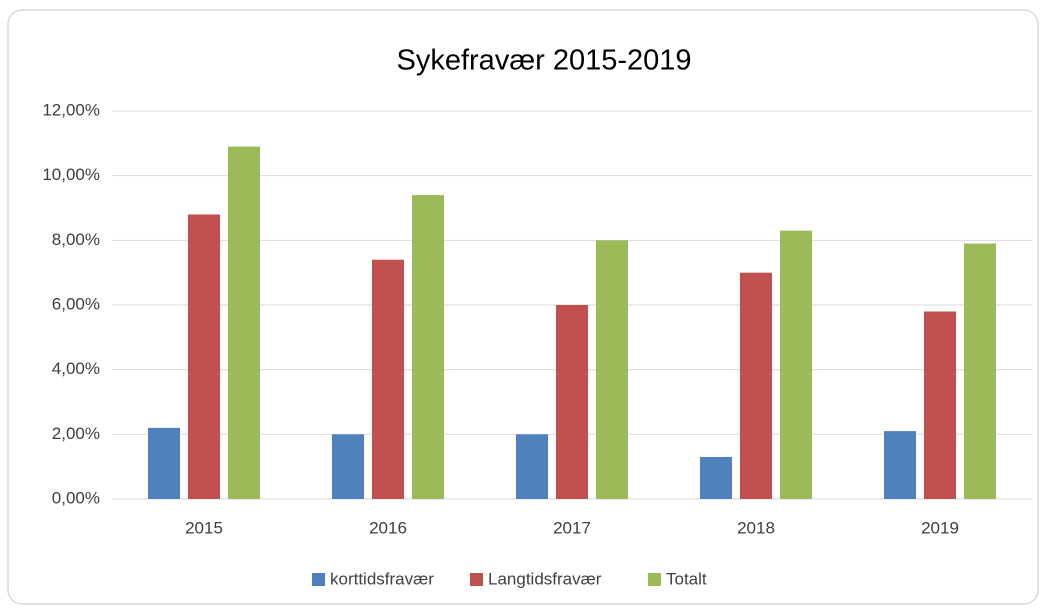 This screenshot has height=612, width=1046. Describe the element at coordinates (544, 61) in the screenshot. I see `chart-title: Sykefravær 2015-2019` at that location.